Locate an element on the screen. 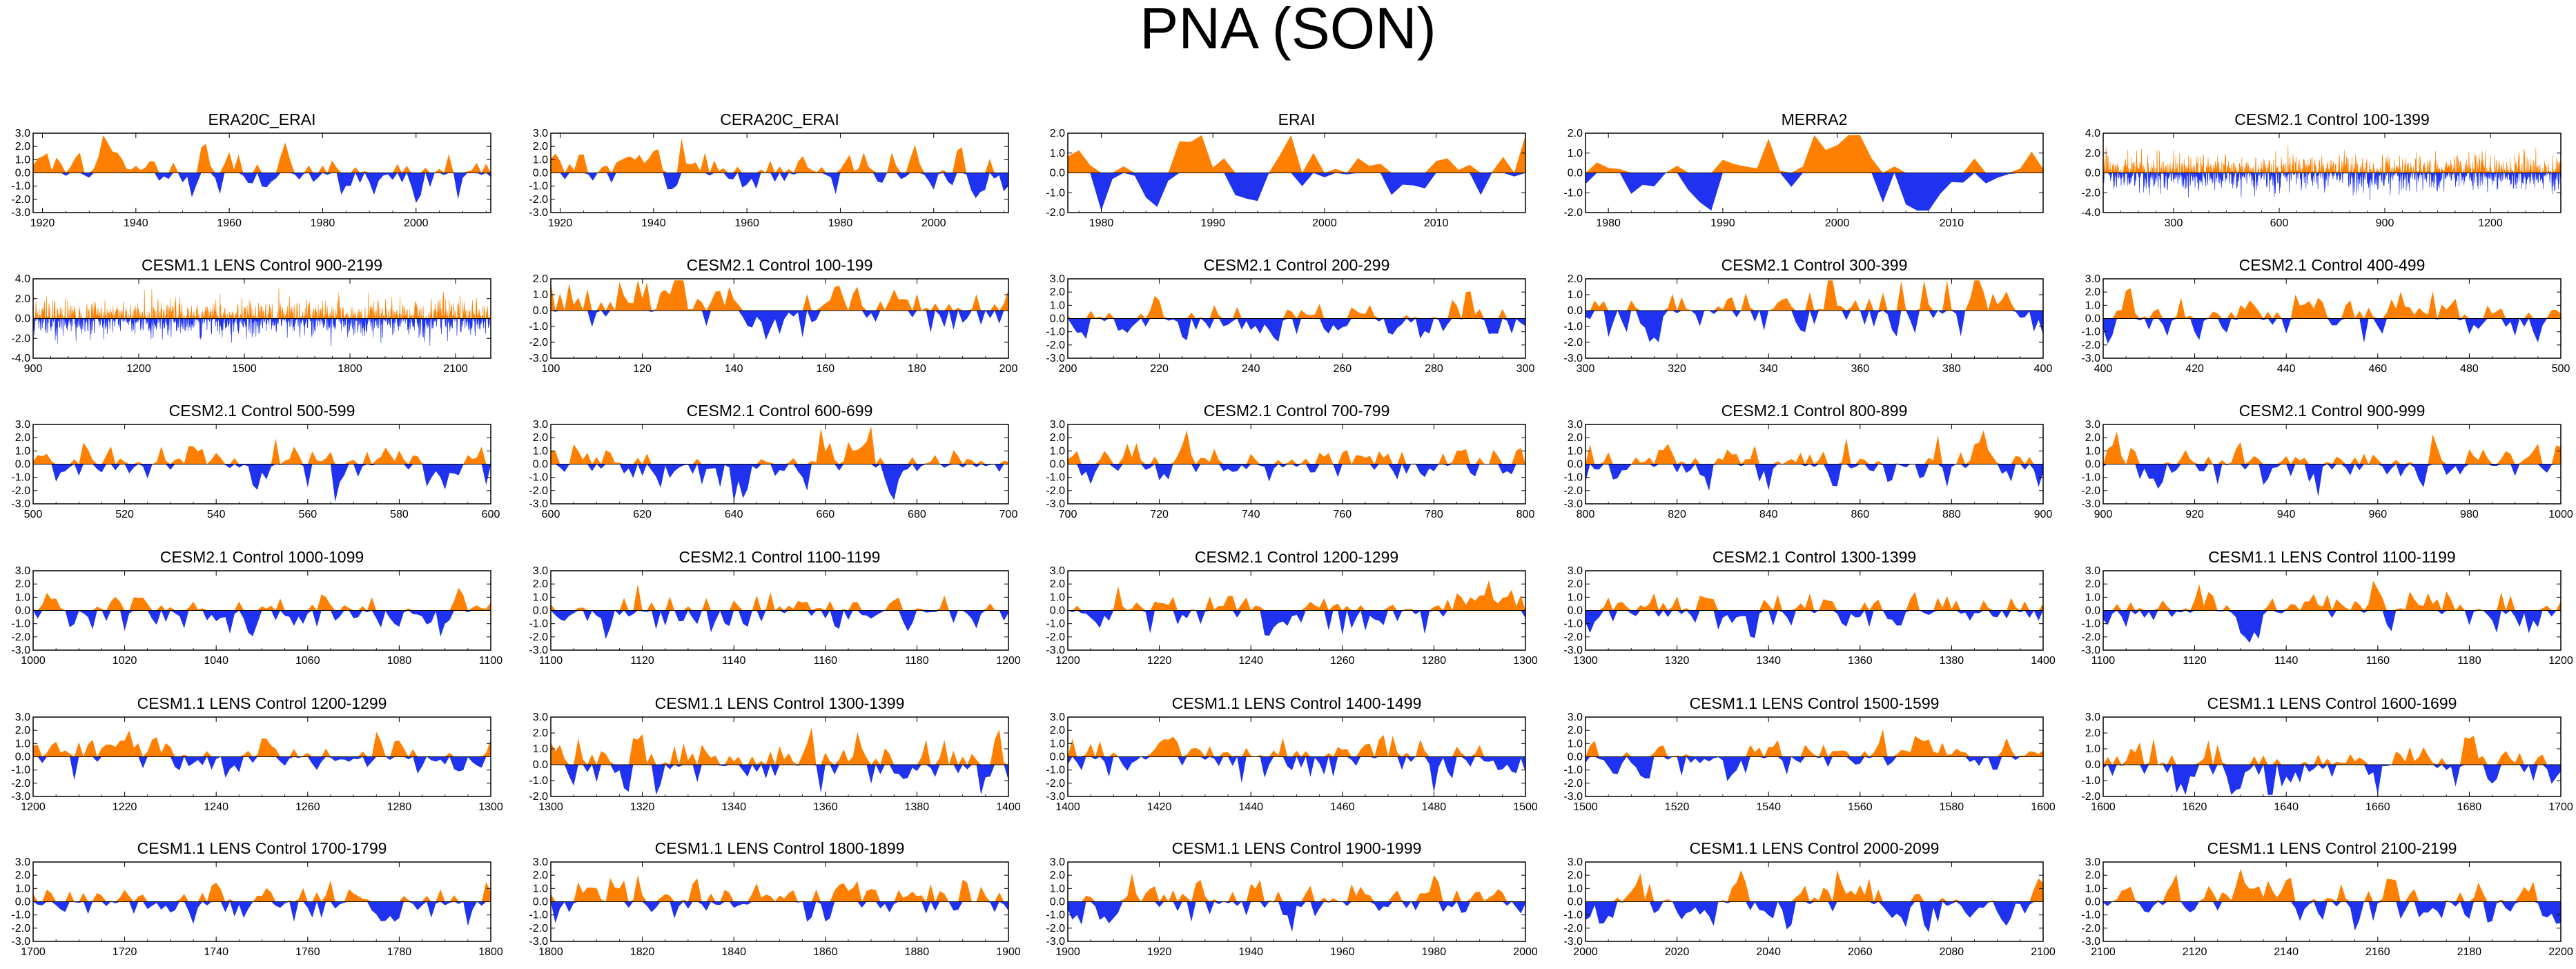 The image size is (2576, 969). x-tick-label: 1400 is located at coordinates (1008, 807).